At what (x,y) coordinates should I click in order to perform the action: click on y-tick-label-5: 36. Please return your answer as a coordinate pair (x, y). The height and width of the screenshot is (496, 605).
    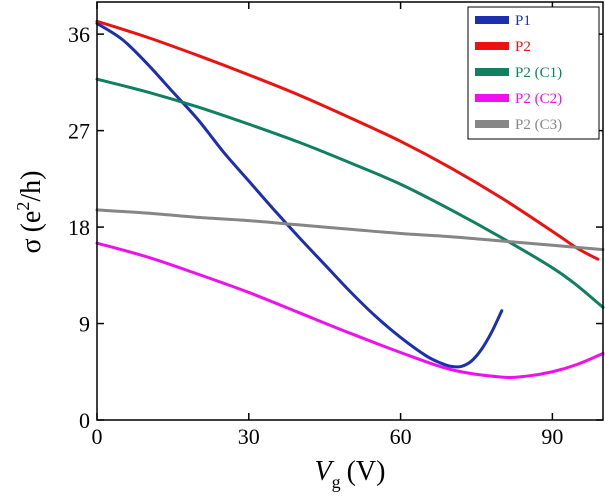
    Looking at the image, I should click on (79, 34).